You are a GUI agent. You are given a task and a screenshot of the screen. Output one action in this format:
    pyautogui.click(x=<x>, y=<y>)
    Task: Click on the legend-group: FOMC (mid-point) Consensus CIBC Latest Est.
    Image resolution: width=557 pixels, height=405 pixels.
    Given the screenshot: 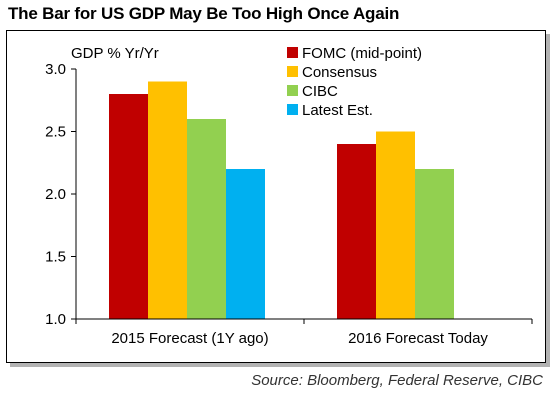 What is the action you would take?
    pyautogui.click(x=354, y=82)
    